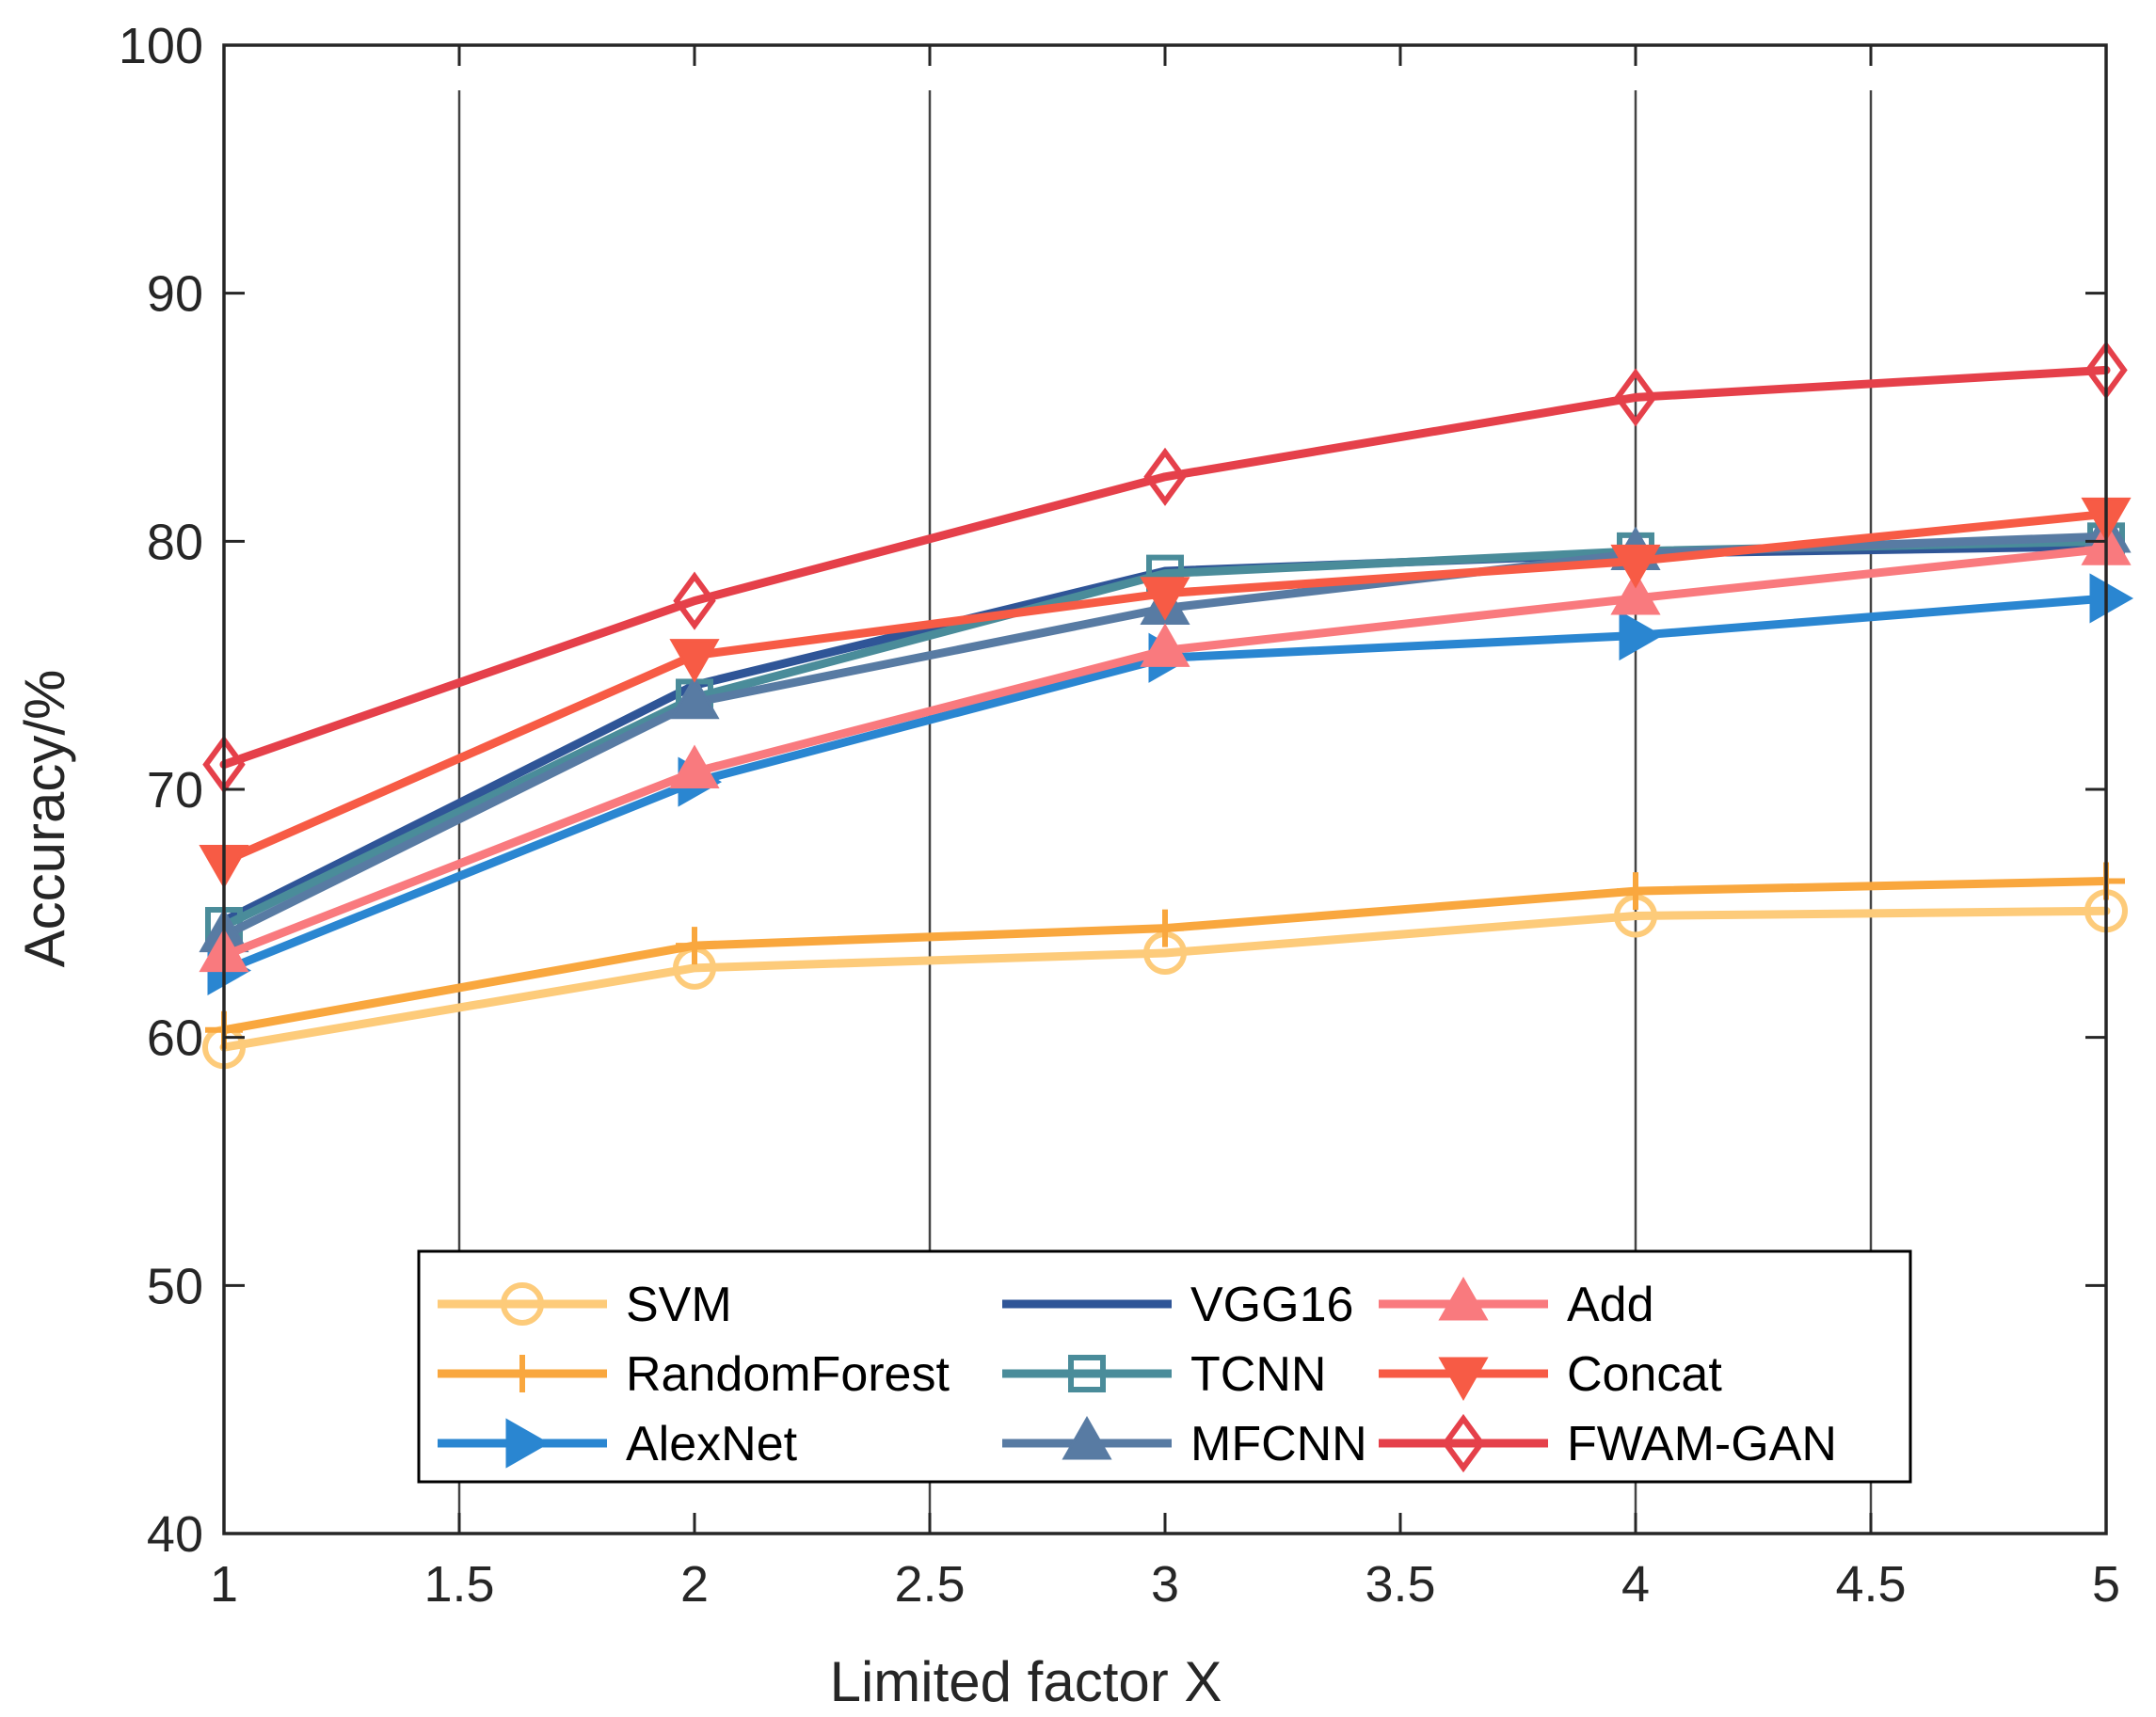  Describe the element at coordinates (1026, 1682) in the screenshot. I see `x-axis-title: Limited factor X` at that location.